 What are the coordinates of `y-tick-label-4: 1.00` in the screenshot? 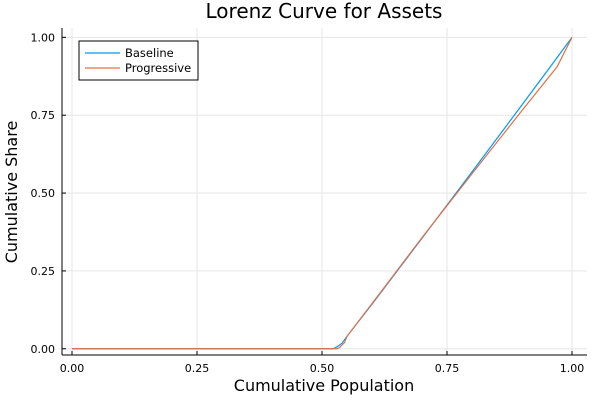 It's located at (43, 37).